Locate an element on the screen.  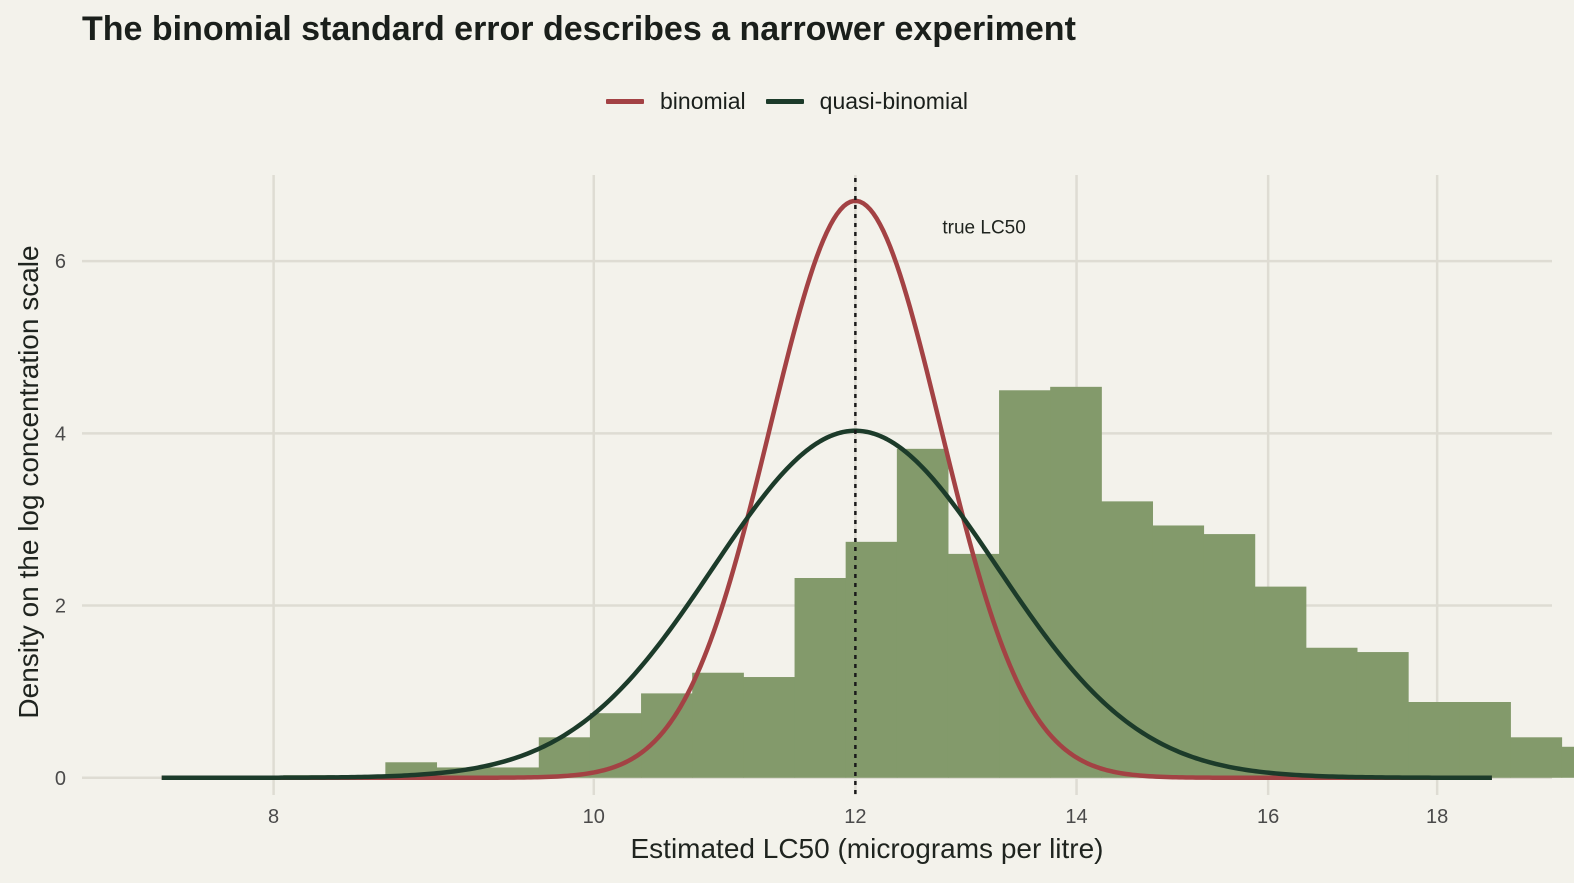
x-axis-title: Estimated LC50 (micrograms per litre) is located at coordinates (866, 848).